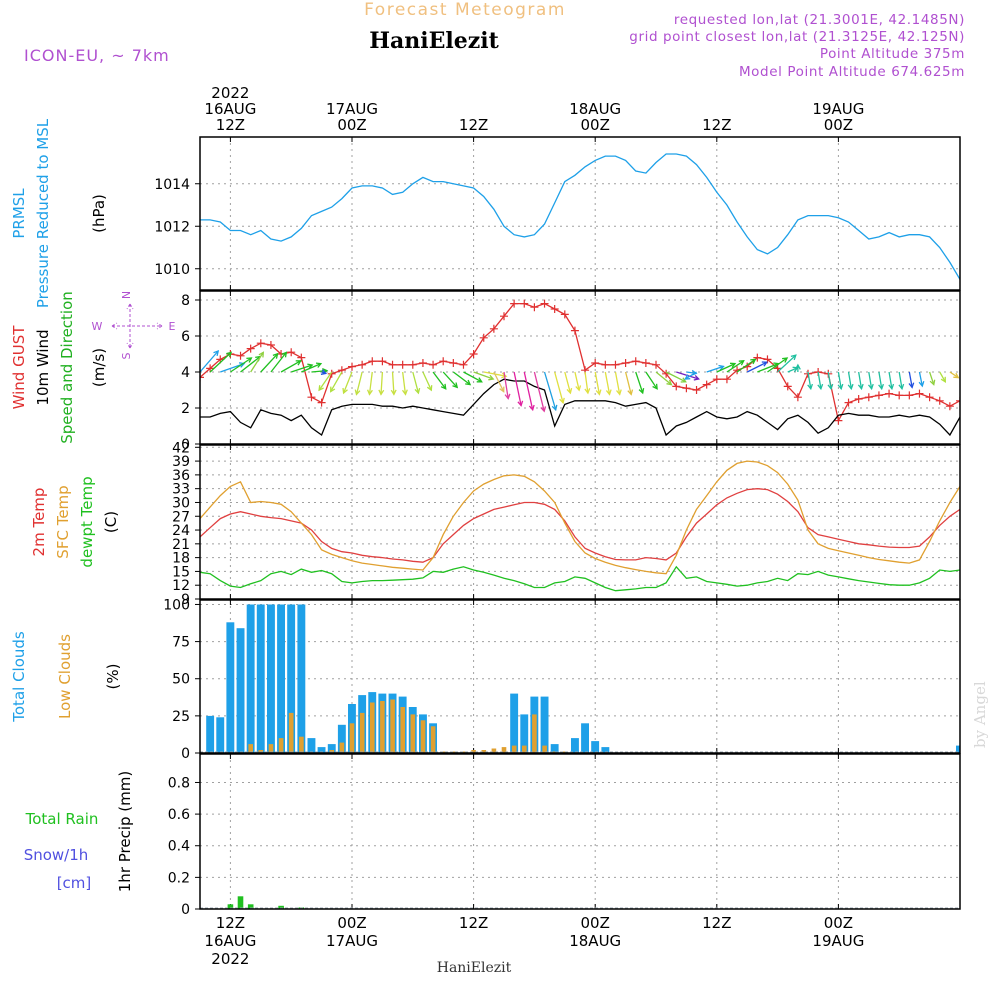 This screenshot has width=1000, height=1000. Describe the element at coordinates (838, 125) in the screenshot. I see `top-tick-label: 00Z` at that location.